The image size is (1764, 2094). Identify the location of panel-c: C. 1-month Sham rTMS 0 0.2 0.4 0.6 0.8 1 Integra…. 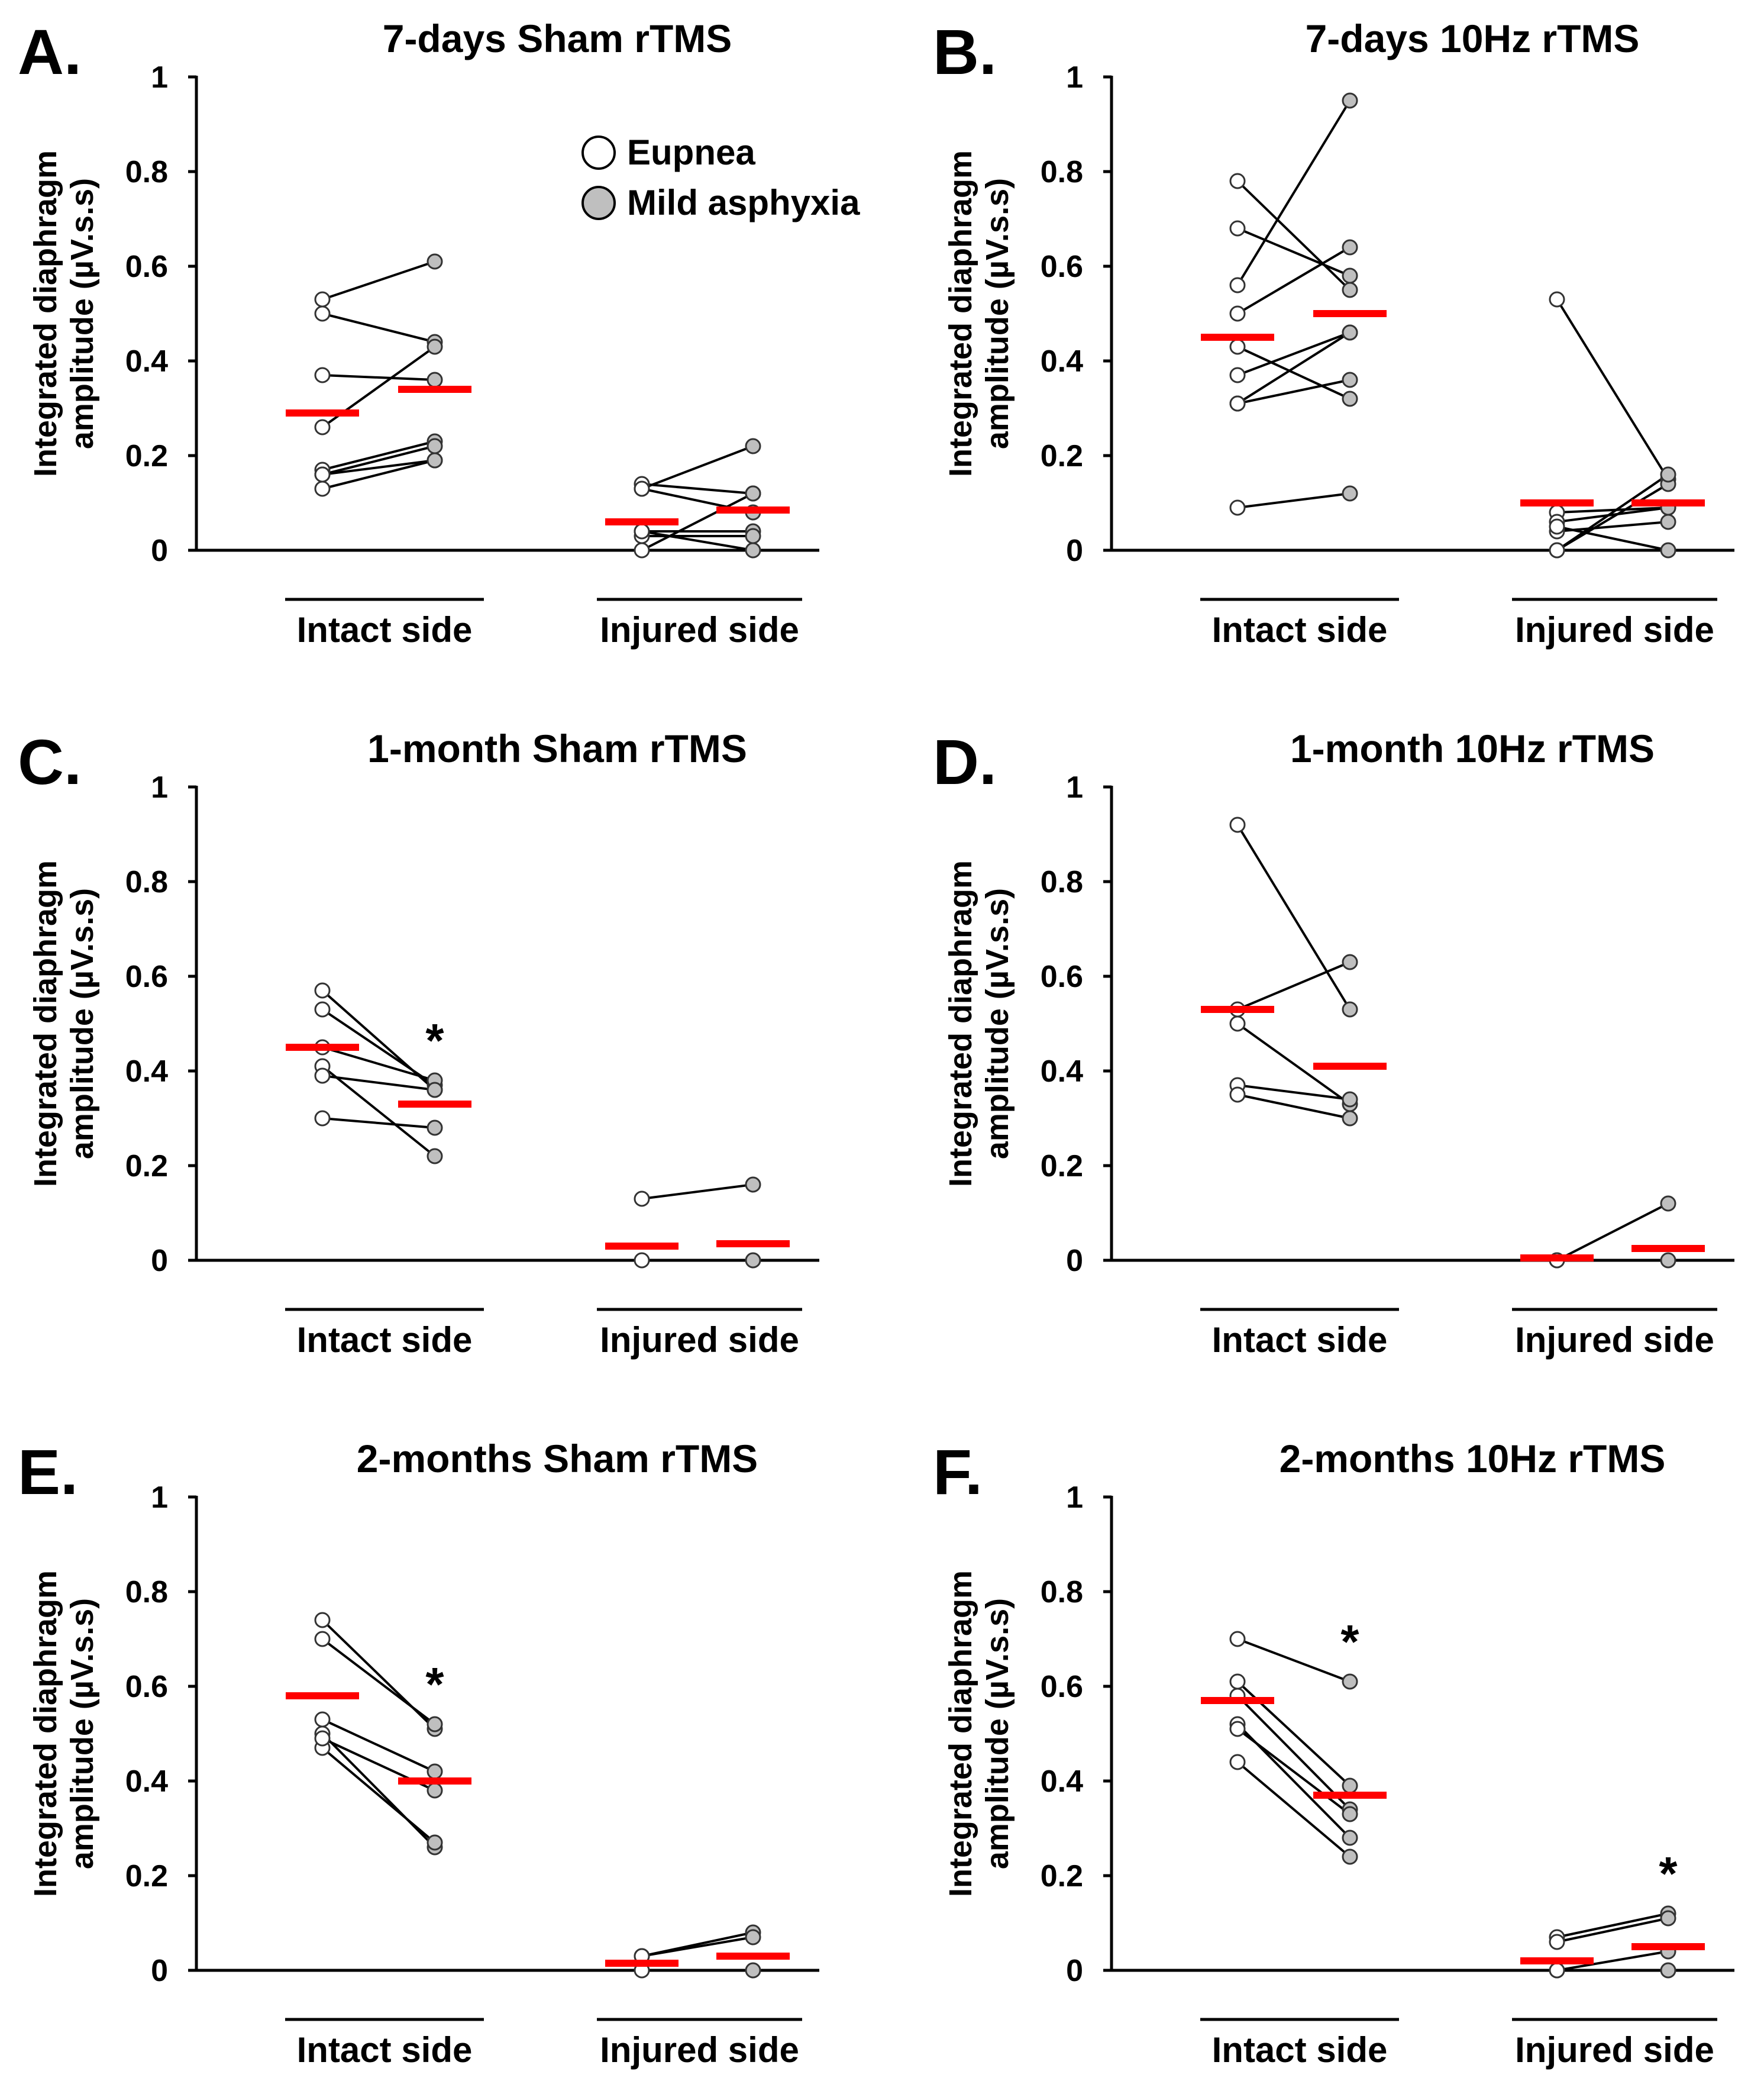
(418, 1043).